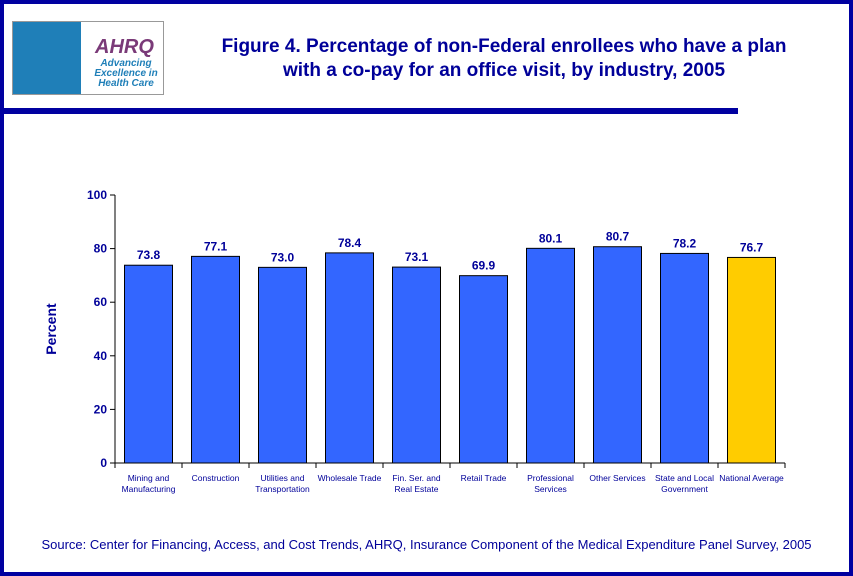 This screenshot has height=576, width=853. What do you see at coordinates (350, 243) in the screenshot?
I see `data-label: 78.4` at bounding box center [350, 243].